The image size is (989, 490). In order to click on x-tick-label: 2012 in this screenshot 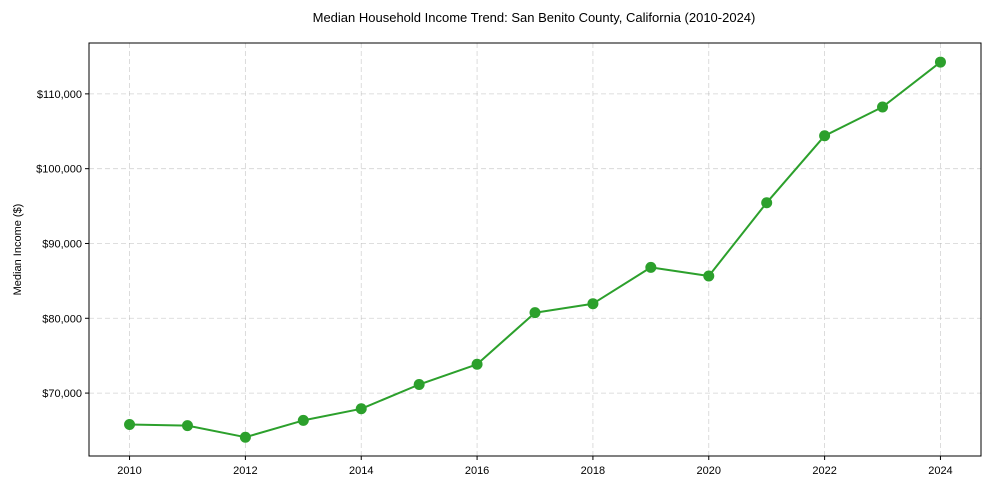, I will do `click(245, 471)`.